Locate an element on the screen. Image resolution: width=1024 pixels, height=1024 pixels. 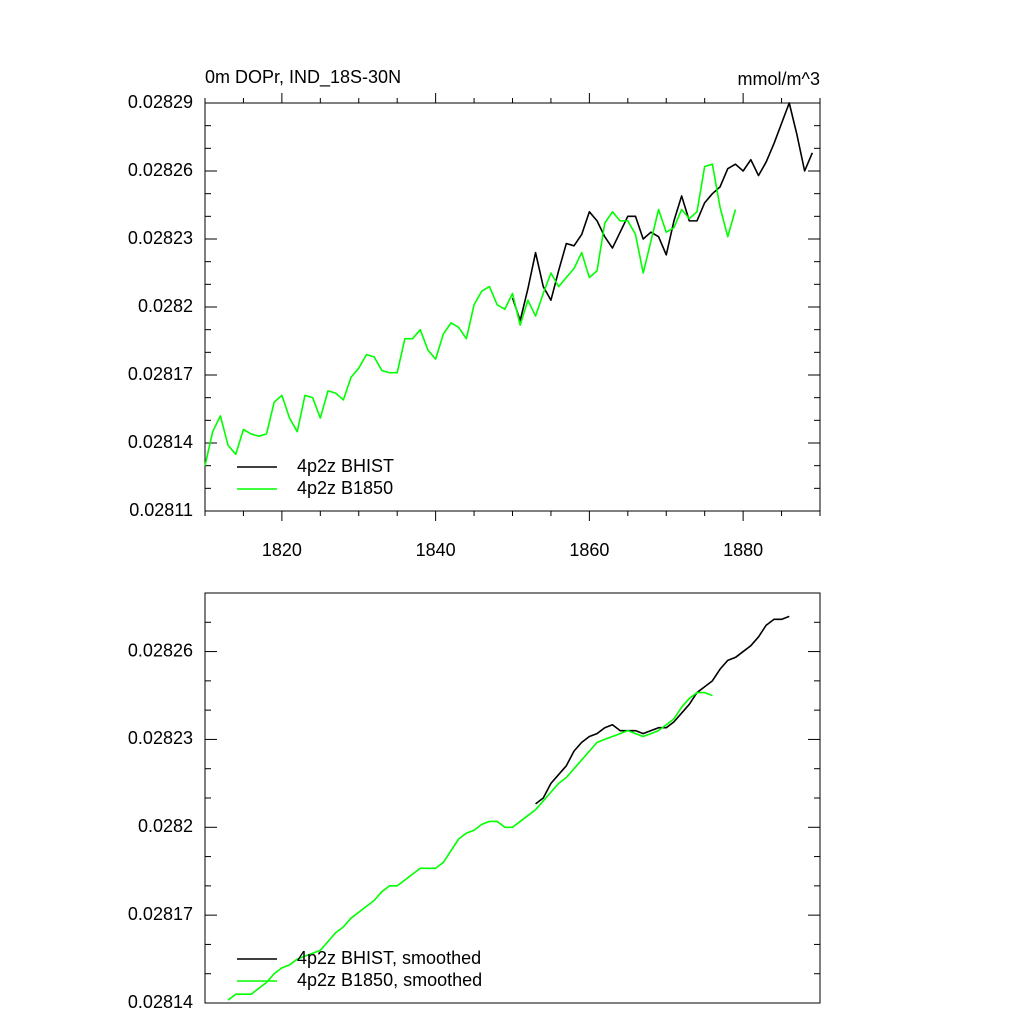
legend-label: 4p2z B1850 is located at coordinates (345, 488).